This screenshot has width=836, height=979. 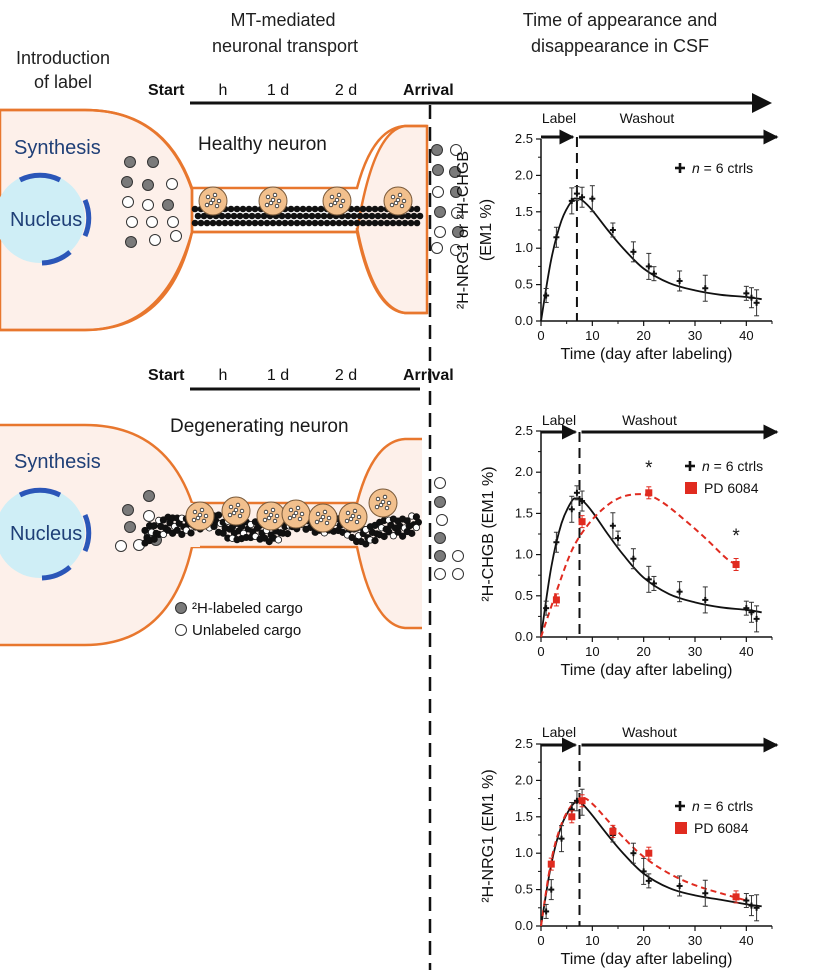 I want to click on csf-controls-xtick-label: 0, so click(x=540, y=335).